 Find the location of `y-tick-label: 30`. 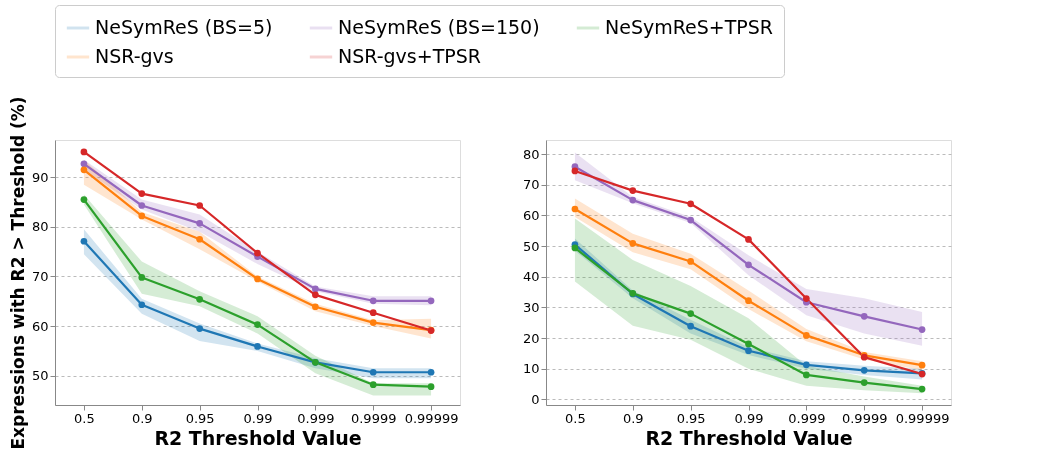

y-tick-label: 30 is located at coordinates (531, 307).